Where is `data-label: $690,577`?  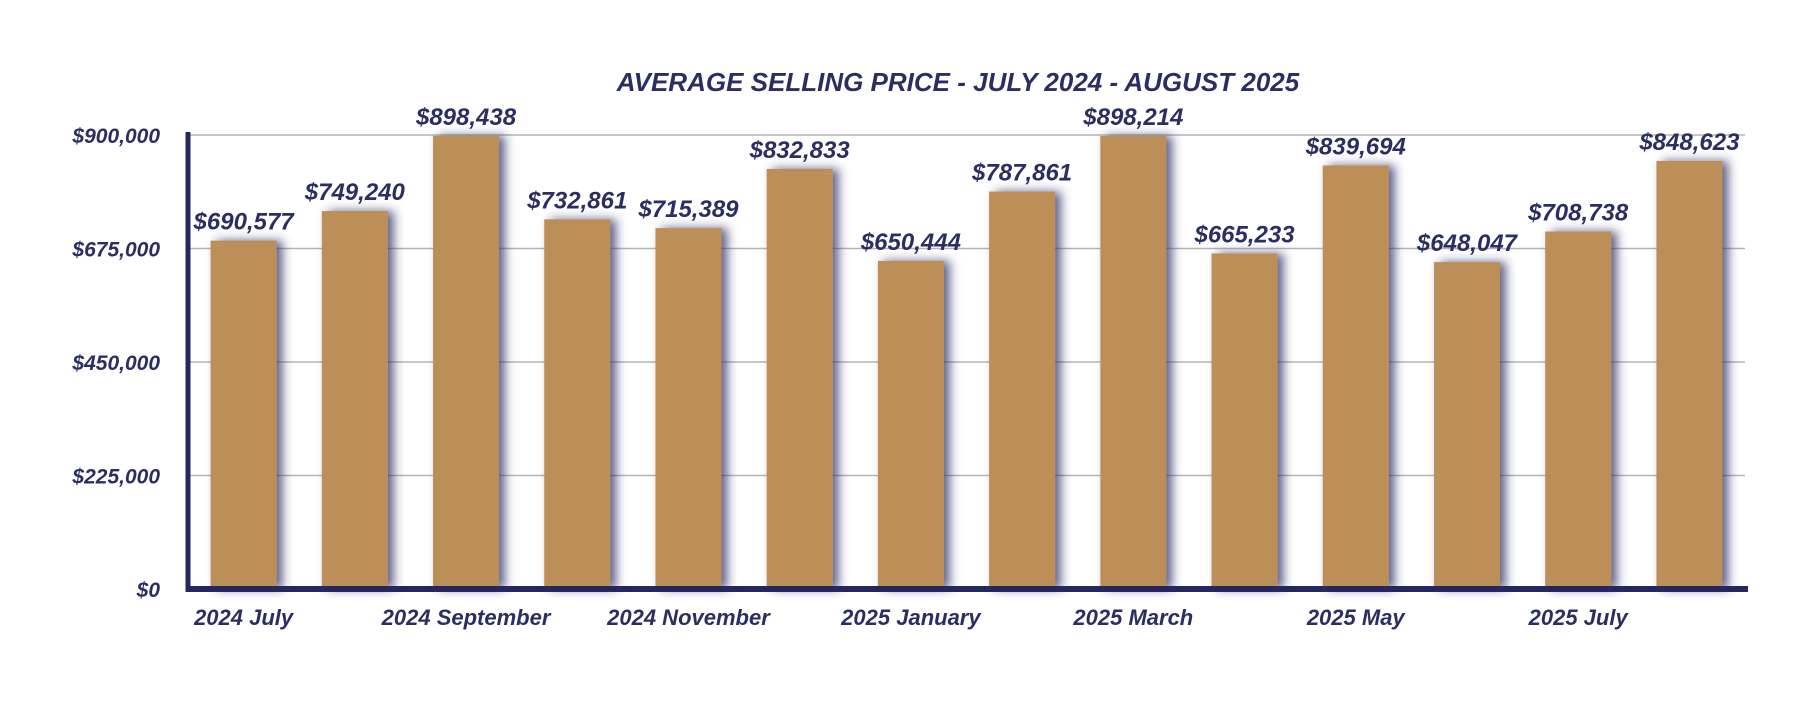 data-label: $690,577 is located at coordinates (244, 222).